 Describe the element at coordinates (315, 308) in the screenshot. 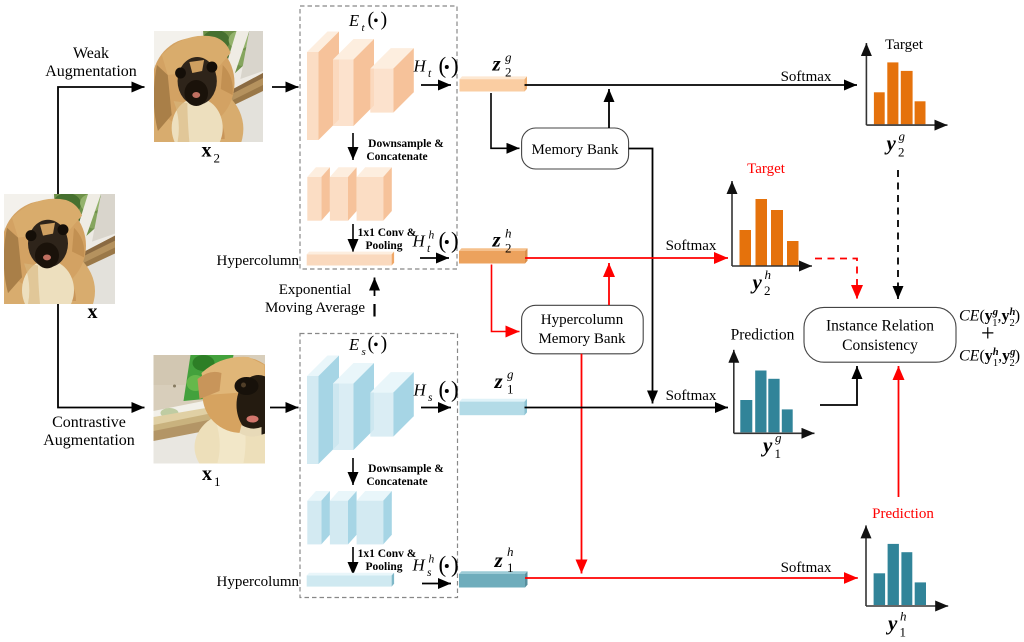

I see `svg-text: Moving Average` at that location.